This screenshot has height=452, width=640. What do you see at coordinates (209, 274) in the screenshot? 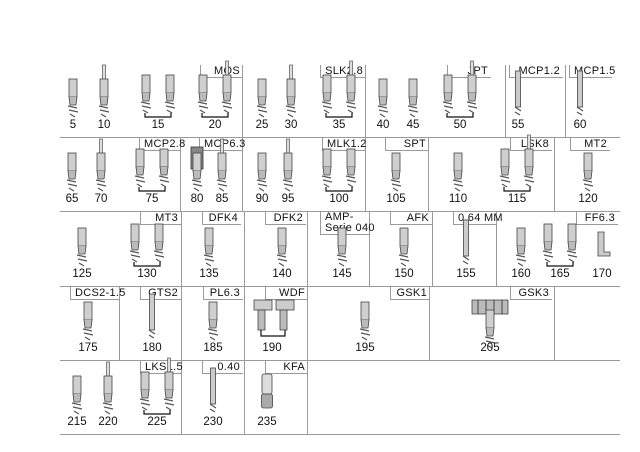
I see `item-number: 135` at bounding box center [209, 274].